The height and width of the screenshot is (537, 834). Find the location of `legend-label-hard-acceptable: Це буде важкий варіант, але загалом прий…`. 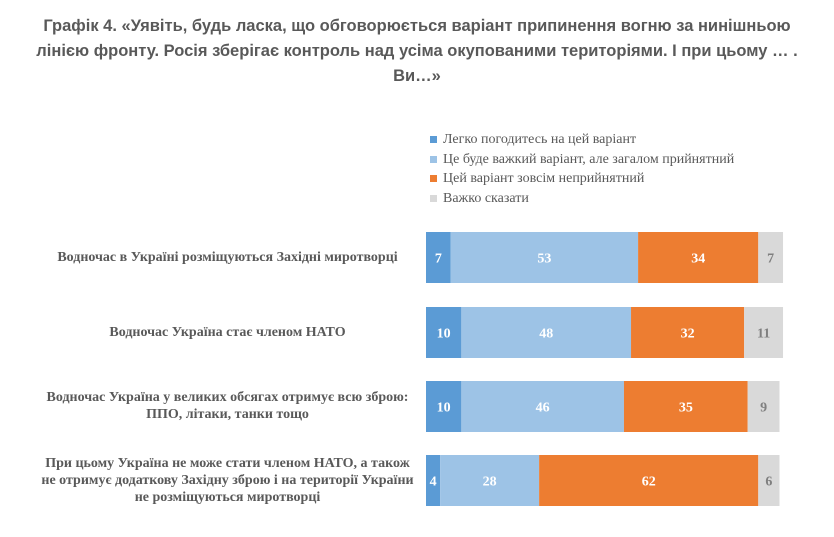

legend-label-hard-acceptable: Це буде важкий варіант, але загалом прий… is located at coordinates (589, 159).